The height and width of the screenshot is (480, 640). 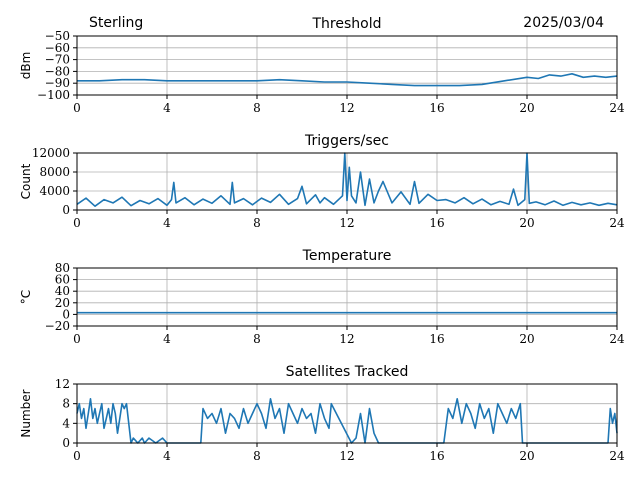 What do you see at coordinates (54, 172) in the screenshot?
I see `y-tick-label: 8000` at bounding box center [54, 172].